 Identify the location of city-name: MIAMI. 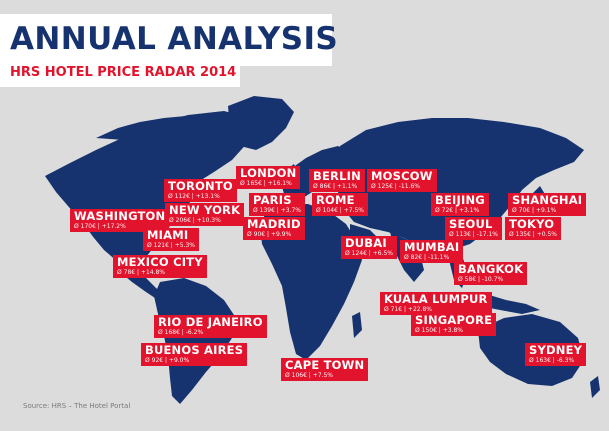
(168, 235).